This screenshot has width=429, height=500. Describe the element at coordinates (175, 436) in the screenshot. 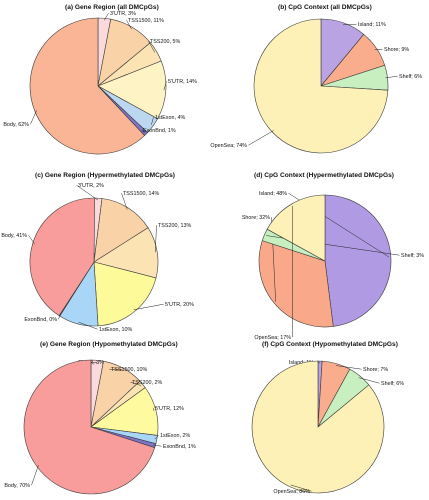

I see `slice-label-1stexon: 1stExon, 2%` at that location.